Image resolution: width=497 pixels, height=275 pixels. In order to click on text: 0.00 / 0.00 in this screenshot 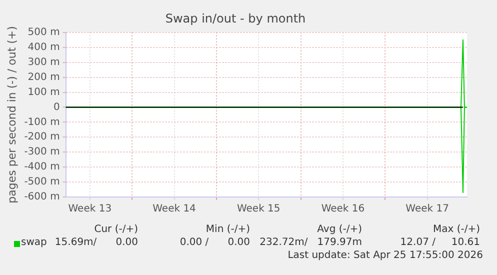, I will do `click(214, 242)`.